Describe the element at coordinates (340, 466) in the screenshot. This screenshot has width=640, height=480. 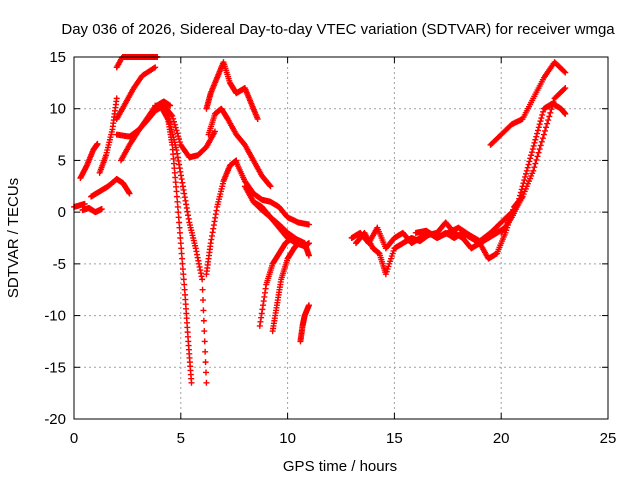
I see `x-axis-label: GPS time / hours` at that location.